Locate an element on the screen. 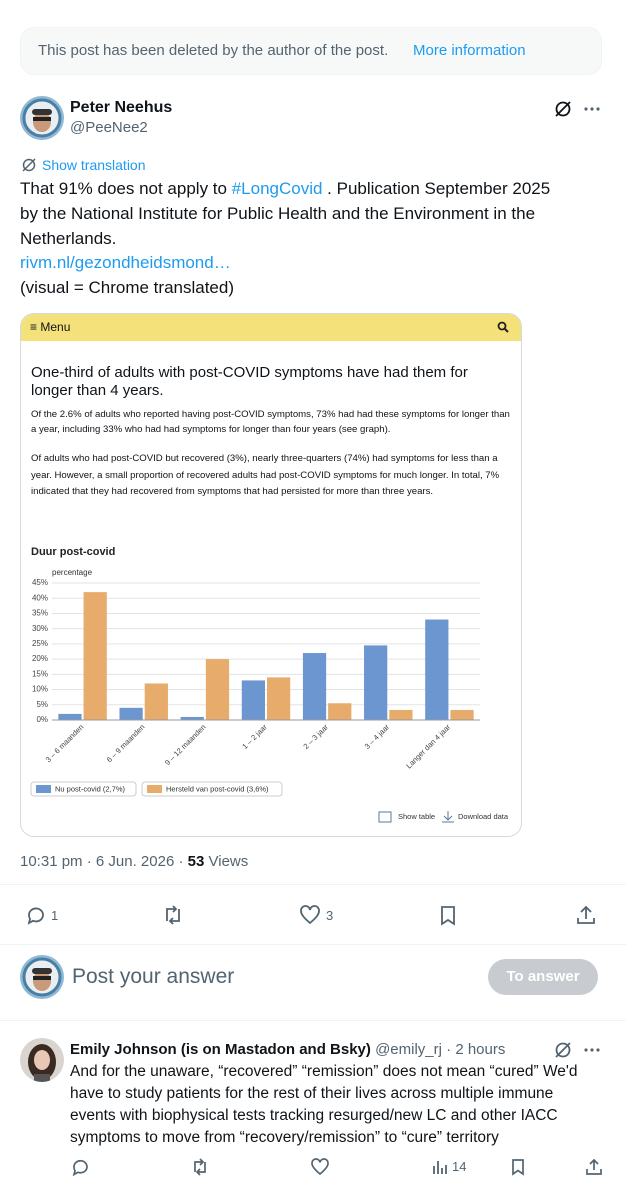 The image size is (626, 1200). views-label: Views is located at coordinates (228, 861).